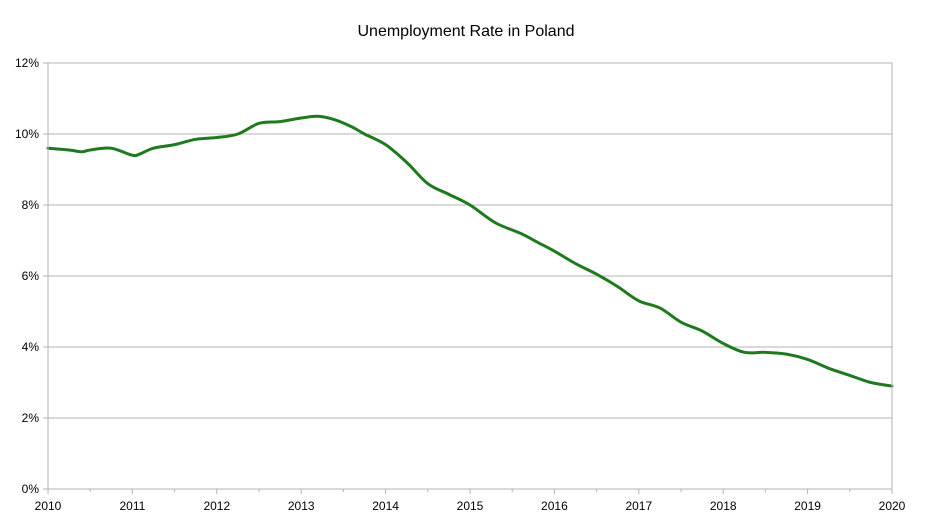  Describe the element at coordinates (48, 506) in the screenshot. I see `x-tick-label: 2010` at that location.